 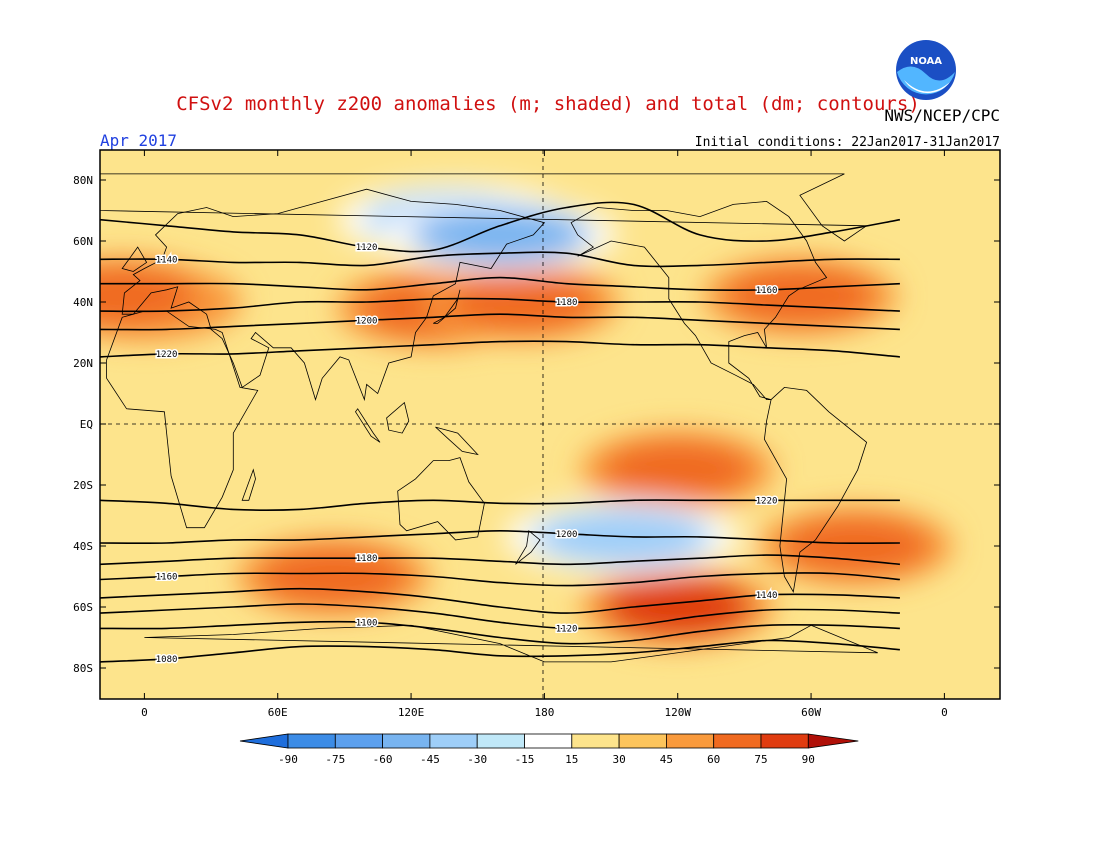 What do you see at coordinates (926, 61) in the screenshot?
I see `noaa-logo-text: NOAA` at bounding box center [926, 61].